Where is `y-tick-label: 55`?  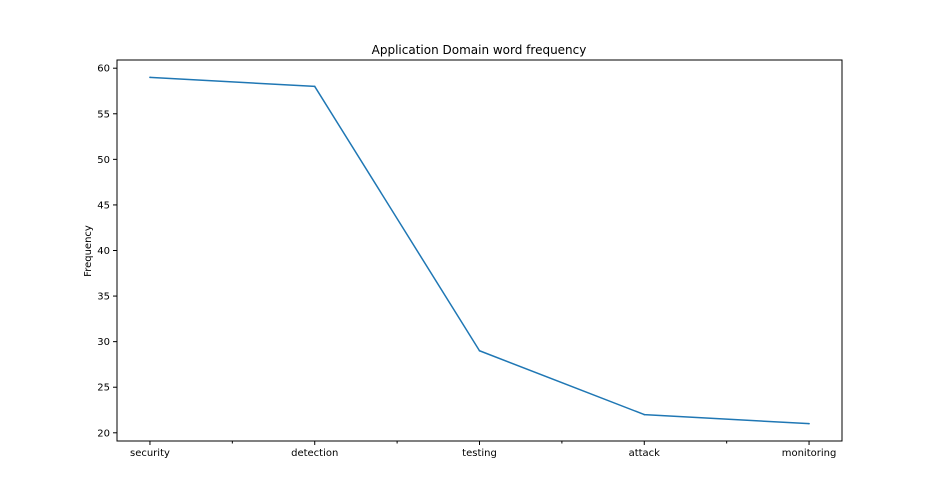
y-tick-label: 55 is located at coordinates (103, 114).